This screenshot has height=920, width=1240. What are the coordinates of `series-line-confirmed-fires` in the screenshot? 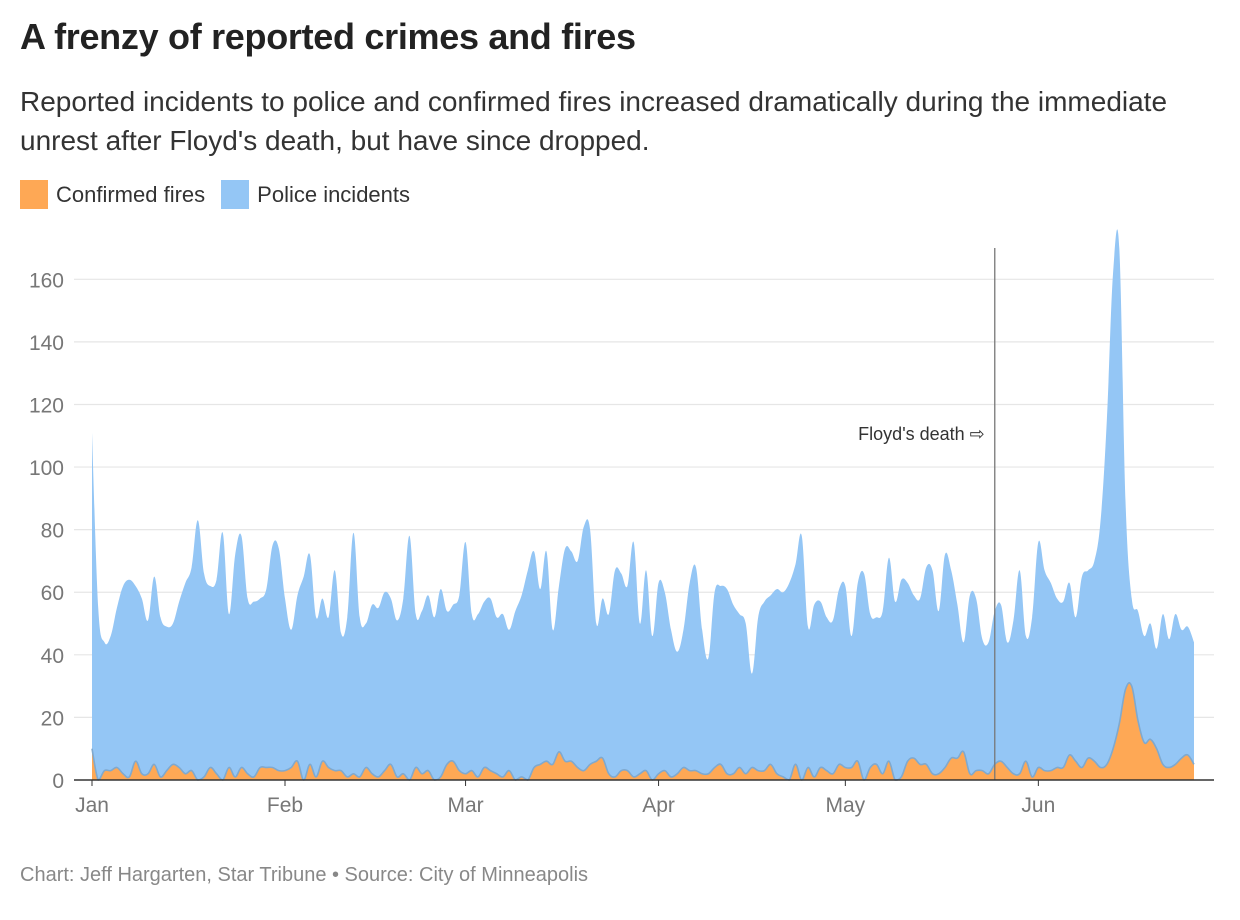 It's located at (643, 731).